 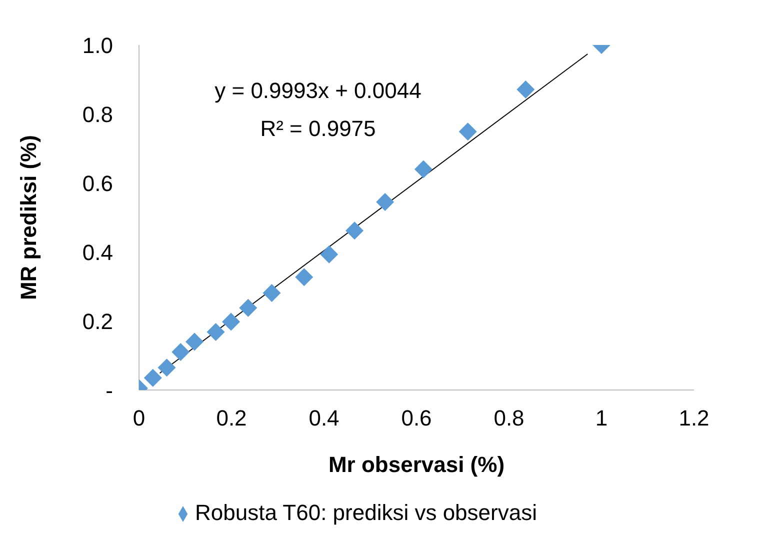 I want to click on x-tick-label: 0.8, so click(x=509, y=418).